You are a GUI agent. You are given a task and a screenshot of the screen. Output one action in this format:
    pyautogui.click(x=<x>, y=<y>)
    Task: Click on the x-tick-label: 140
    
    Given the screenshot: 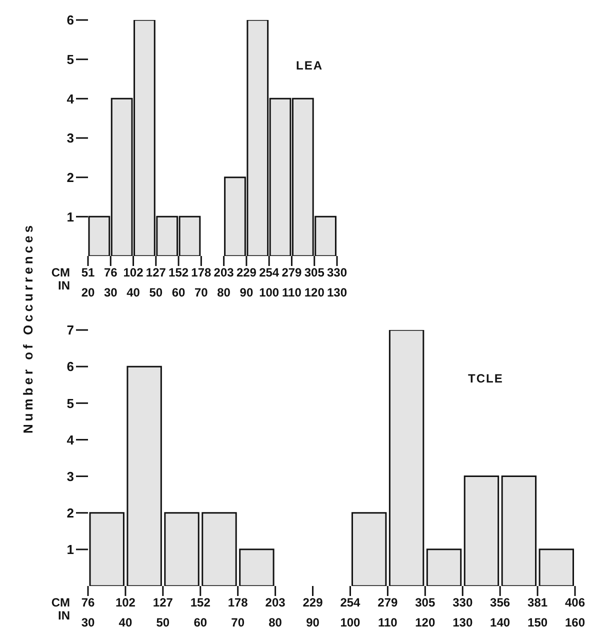 What is the action you would take?
    pyautogui.click(x=500, y=623)
    